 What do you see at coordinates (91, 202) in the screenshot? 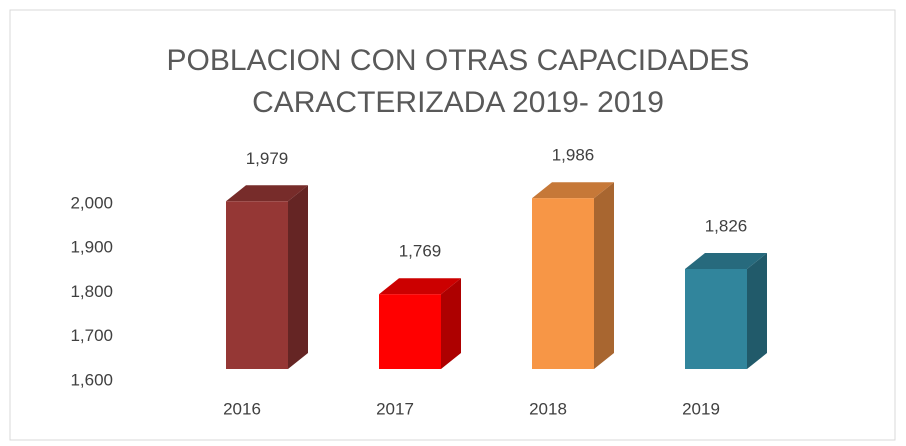
I see `y-tick-label: 2,000` at bounding box center [91, 202].